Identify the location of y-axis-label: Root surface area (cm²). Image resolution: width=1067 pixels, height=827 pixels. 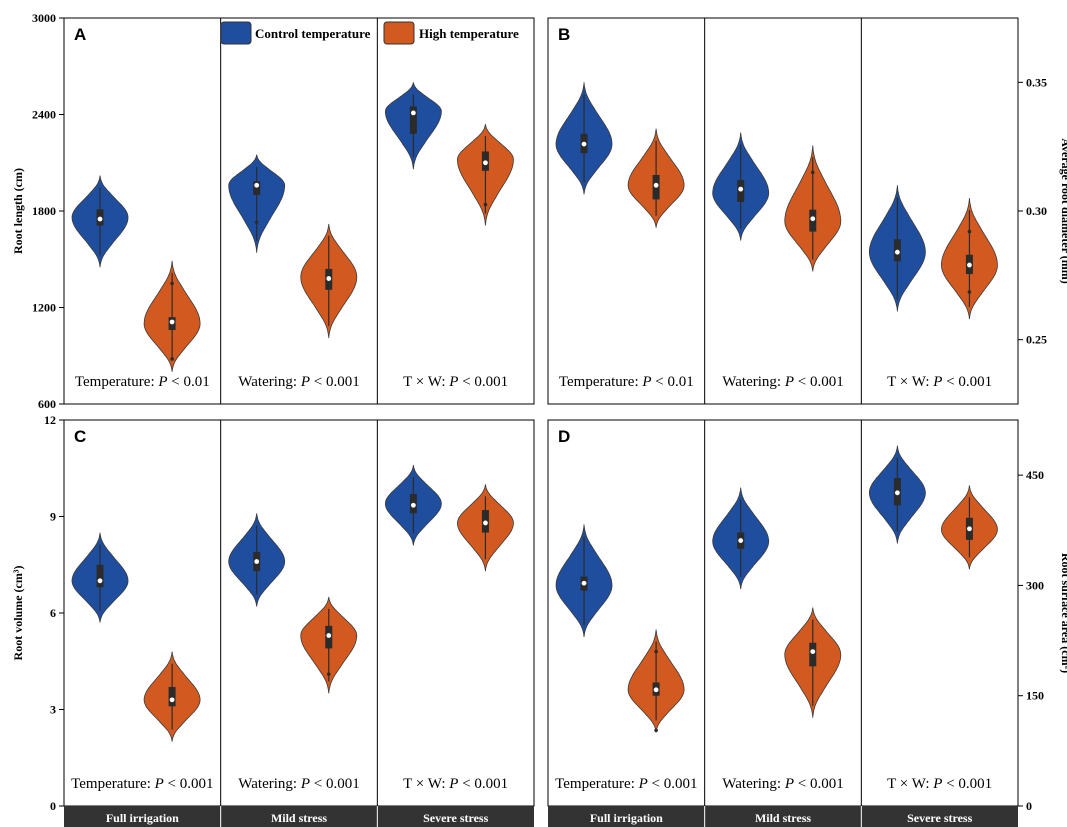
(1063, 613).